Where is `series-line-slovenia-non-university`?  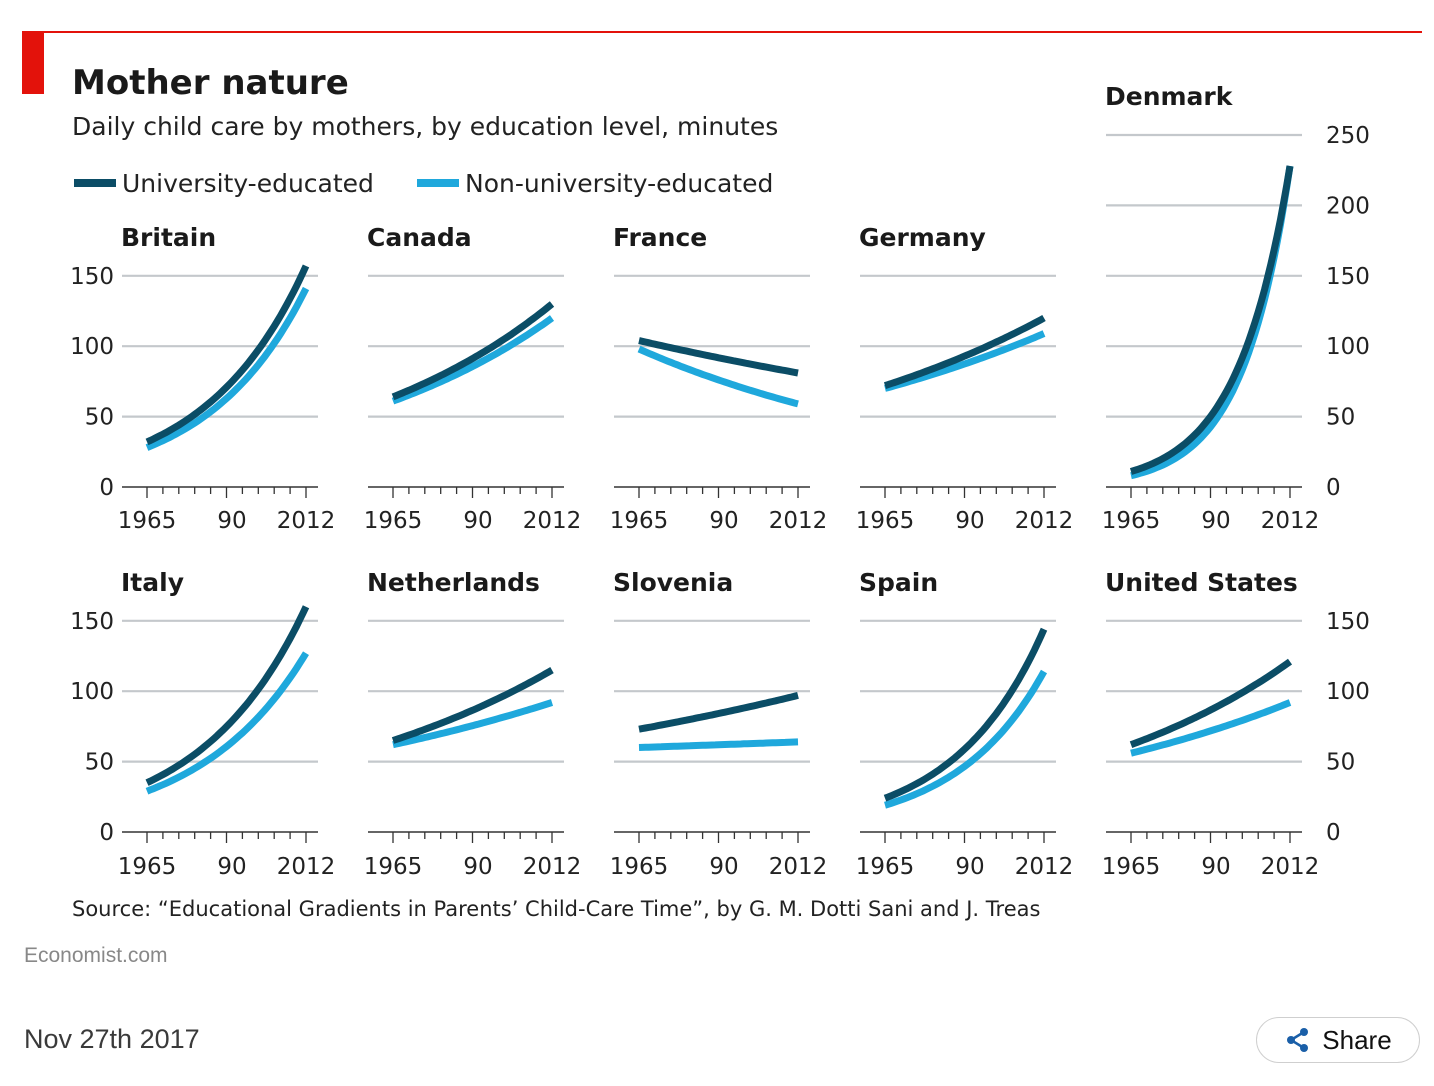
series-line-slovenia-non-university is located at coordinates (718, 744).